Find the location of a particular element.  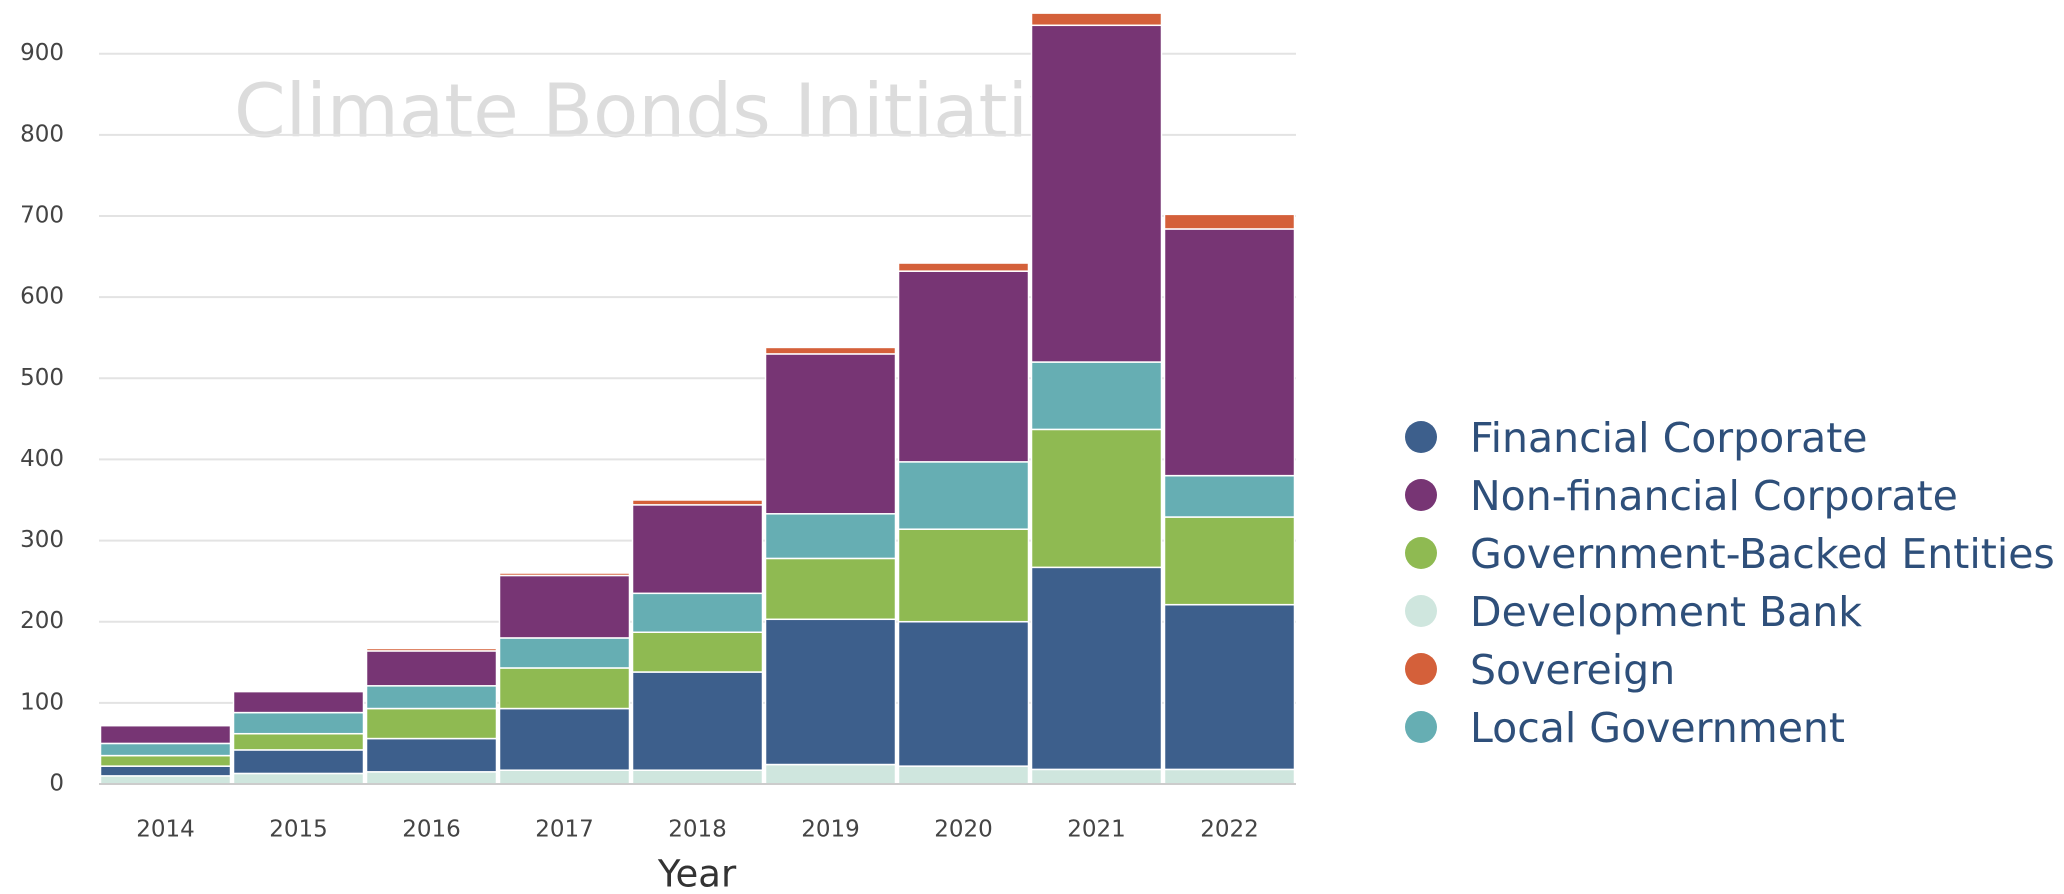

y-tick-label: 700 is located at coordinates (42, 215).